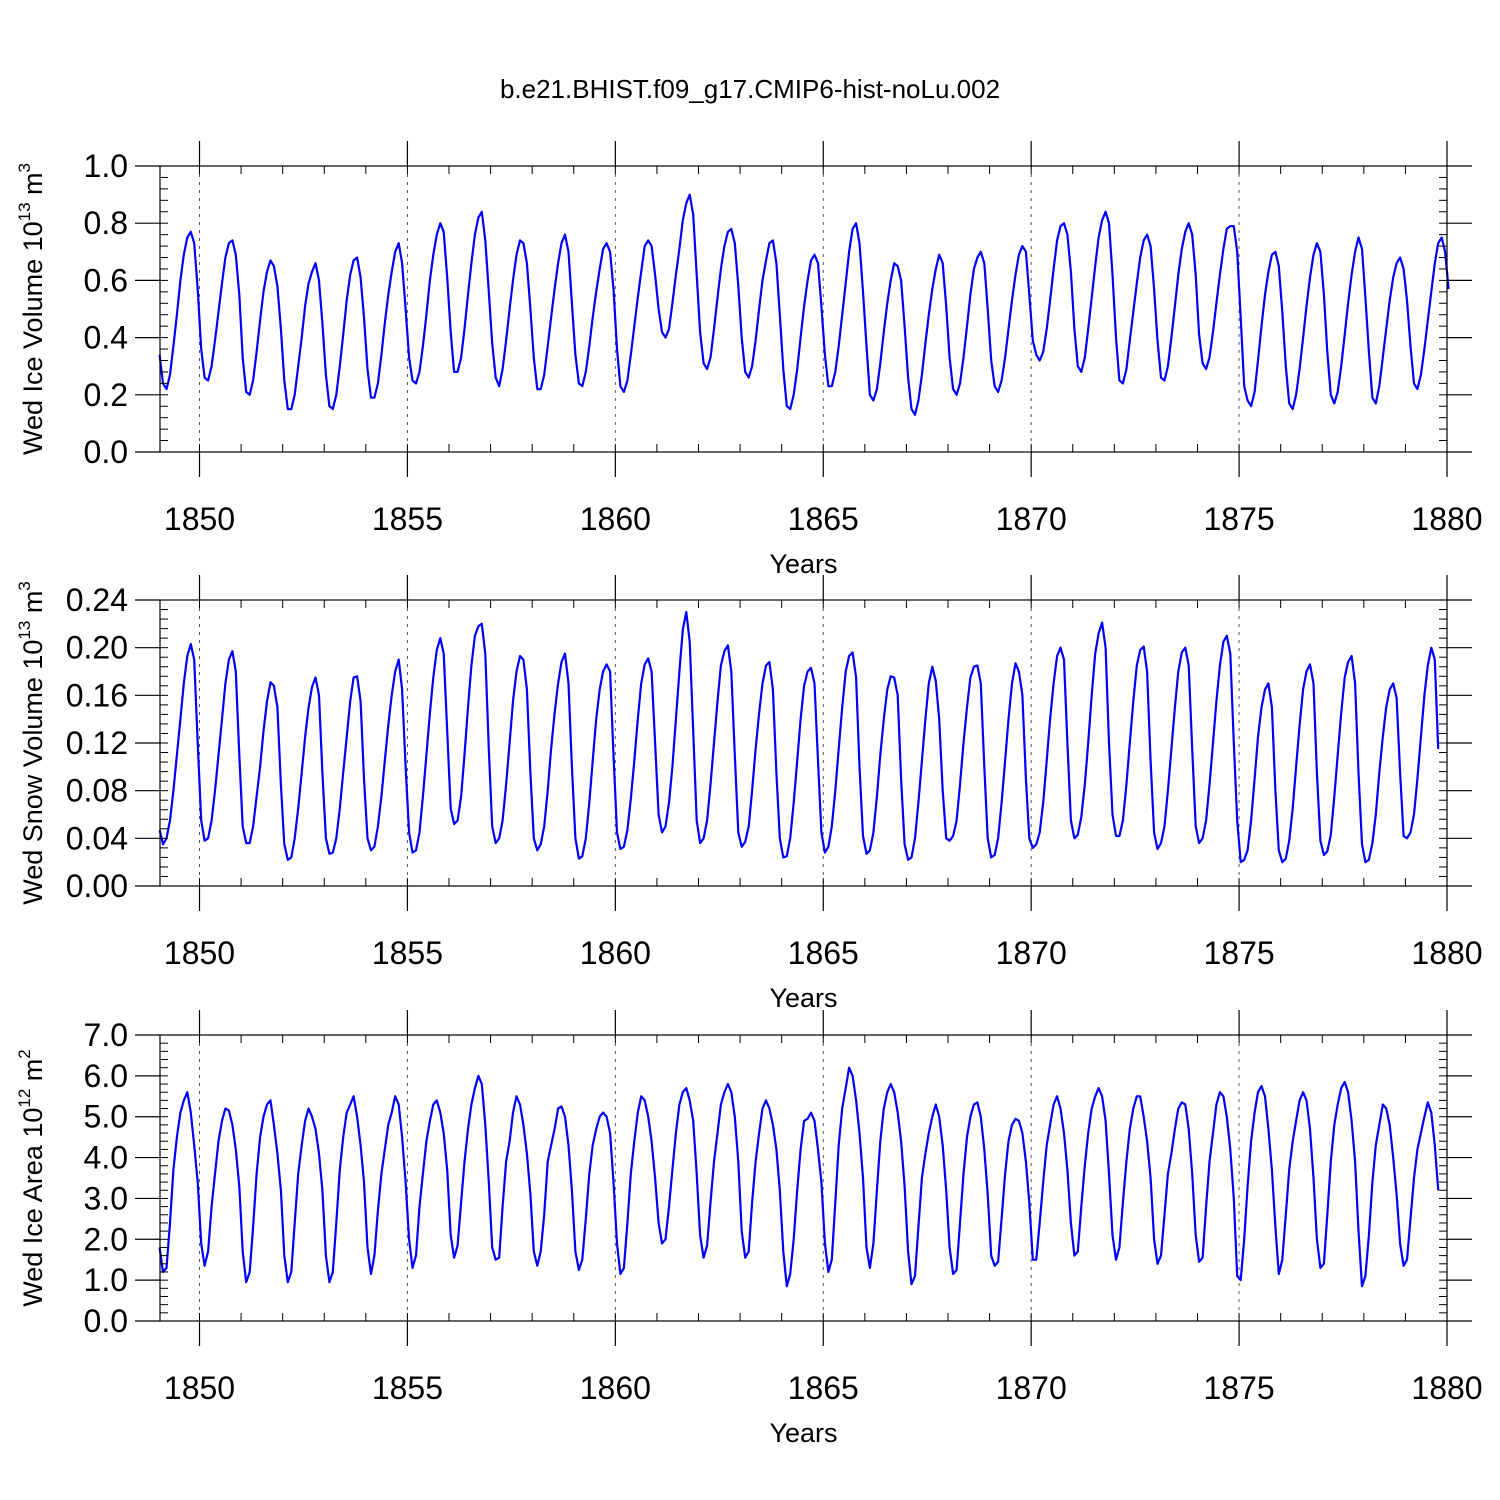 The height and width of the screenshot is (1500, 1500). What do you see at coordinates (97, 743) in the screenshot?
I see `y-tick-label: 0.12` at bounding box center [97, 743].